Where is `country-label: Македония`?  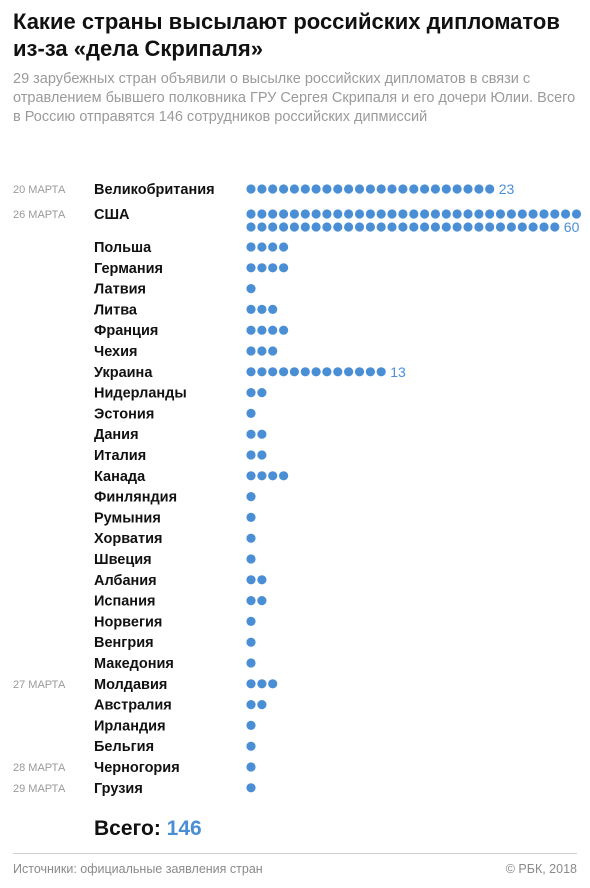
country-label: Македония is located at coordinates (134, 664).